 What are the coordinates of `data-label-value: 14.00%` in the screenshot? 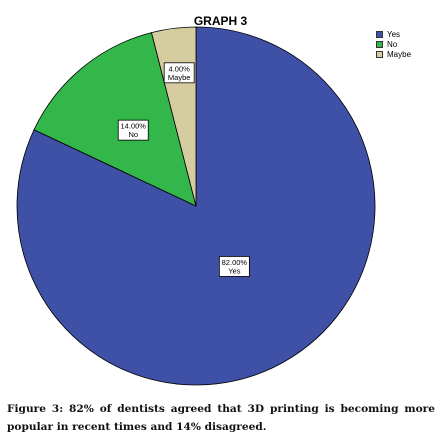 It's located at (134, 126).